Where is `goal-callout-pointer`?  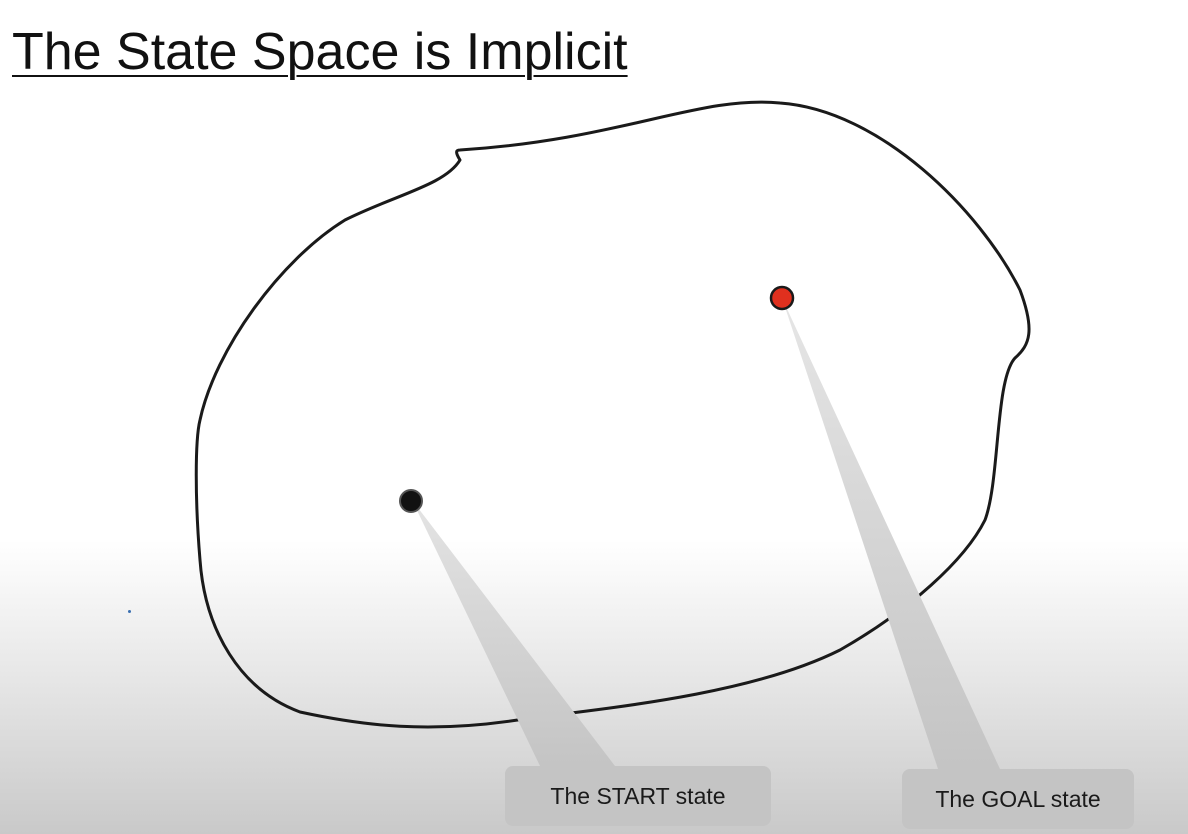 goal-callout-pointer is located at coordinates (891, 533).